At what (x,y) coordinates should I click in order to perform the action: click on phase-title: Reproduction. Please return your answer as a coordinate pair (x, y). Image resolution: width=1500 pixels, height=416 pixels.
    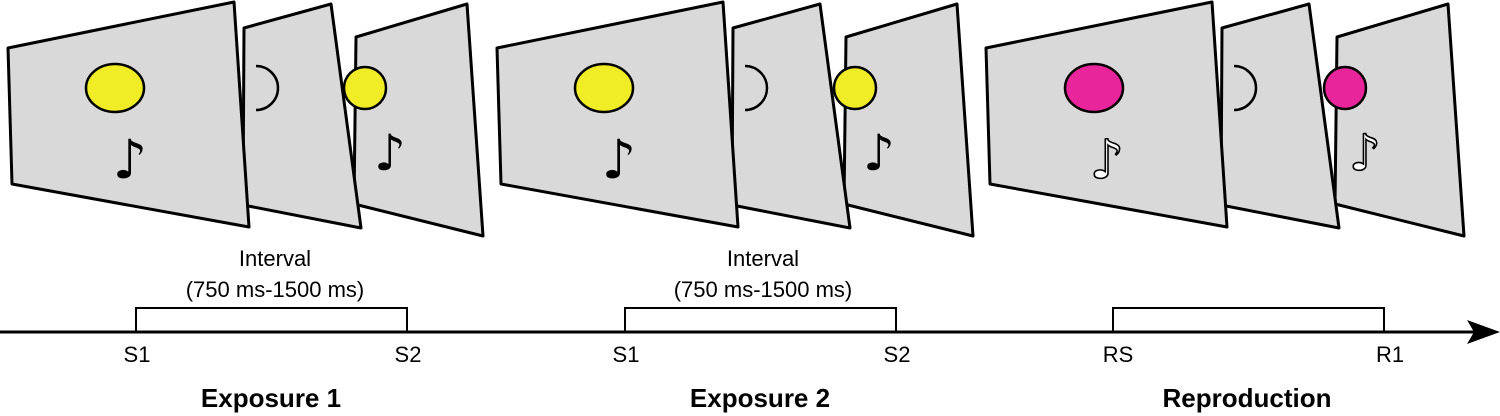
    Looking at the image, I should click on (1247, 398).